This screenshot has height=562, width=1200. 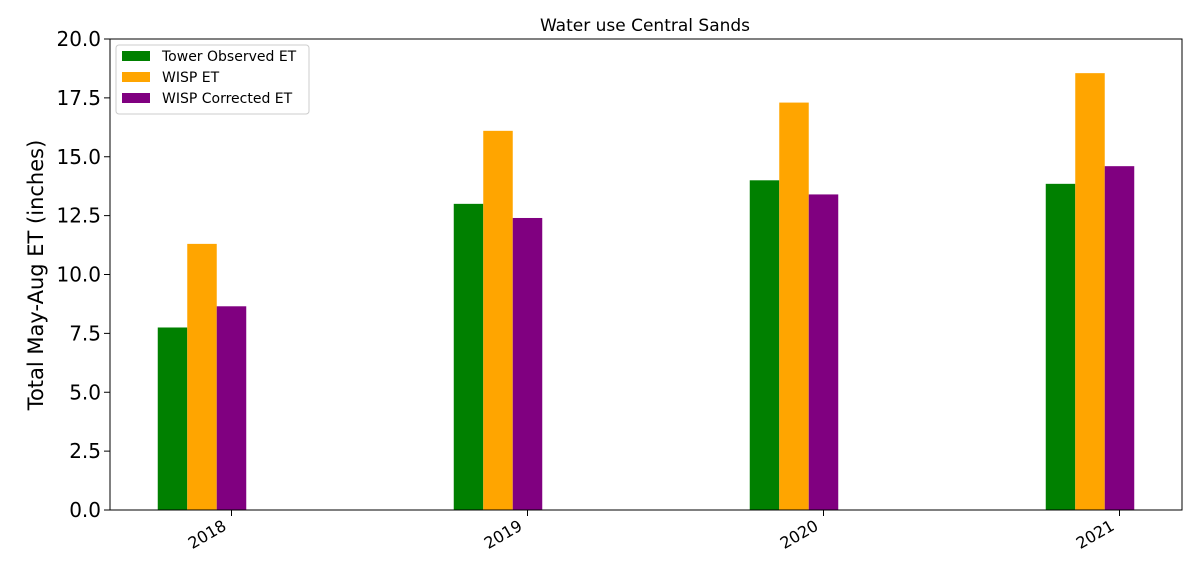 What do you see at coordinates (1060, 346) in the screenshot?
I see `bar-tower-observed-et-2021` at bounding box center [1060, 346].